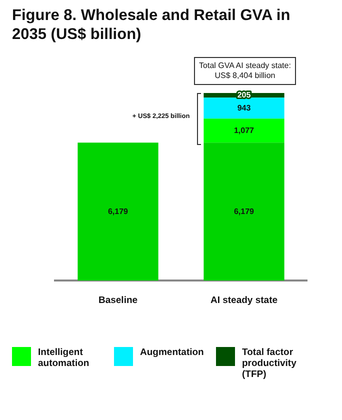 This screenshot has height=420, width=342. What do you see at coordinates (118, 300) in the screenshot?
I see `x-tick-label: Baseline` at bounding box center [118, 300].